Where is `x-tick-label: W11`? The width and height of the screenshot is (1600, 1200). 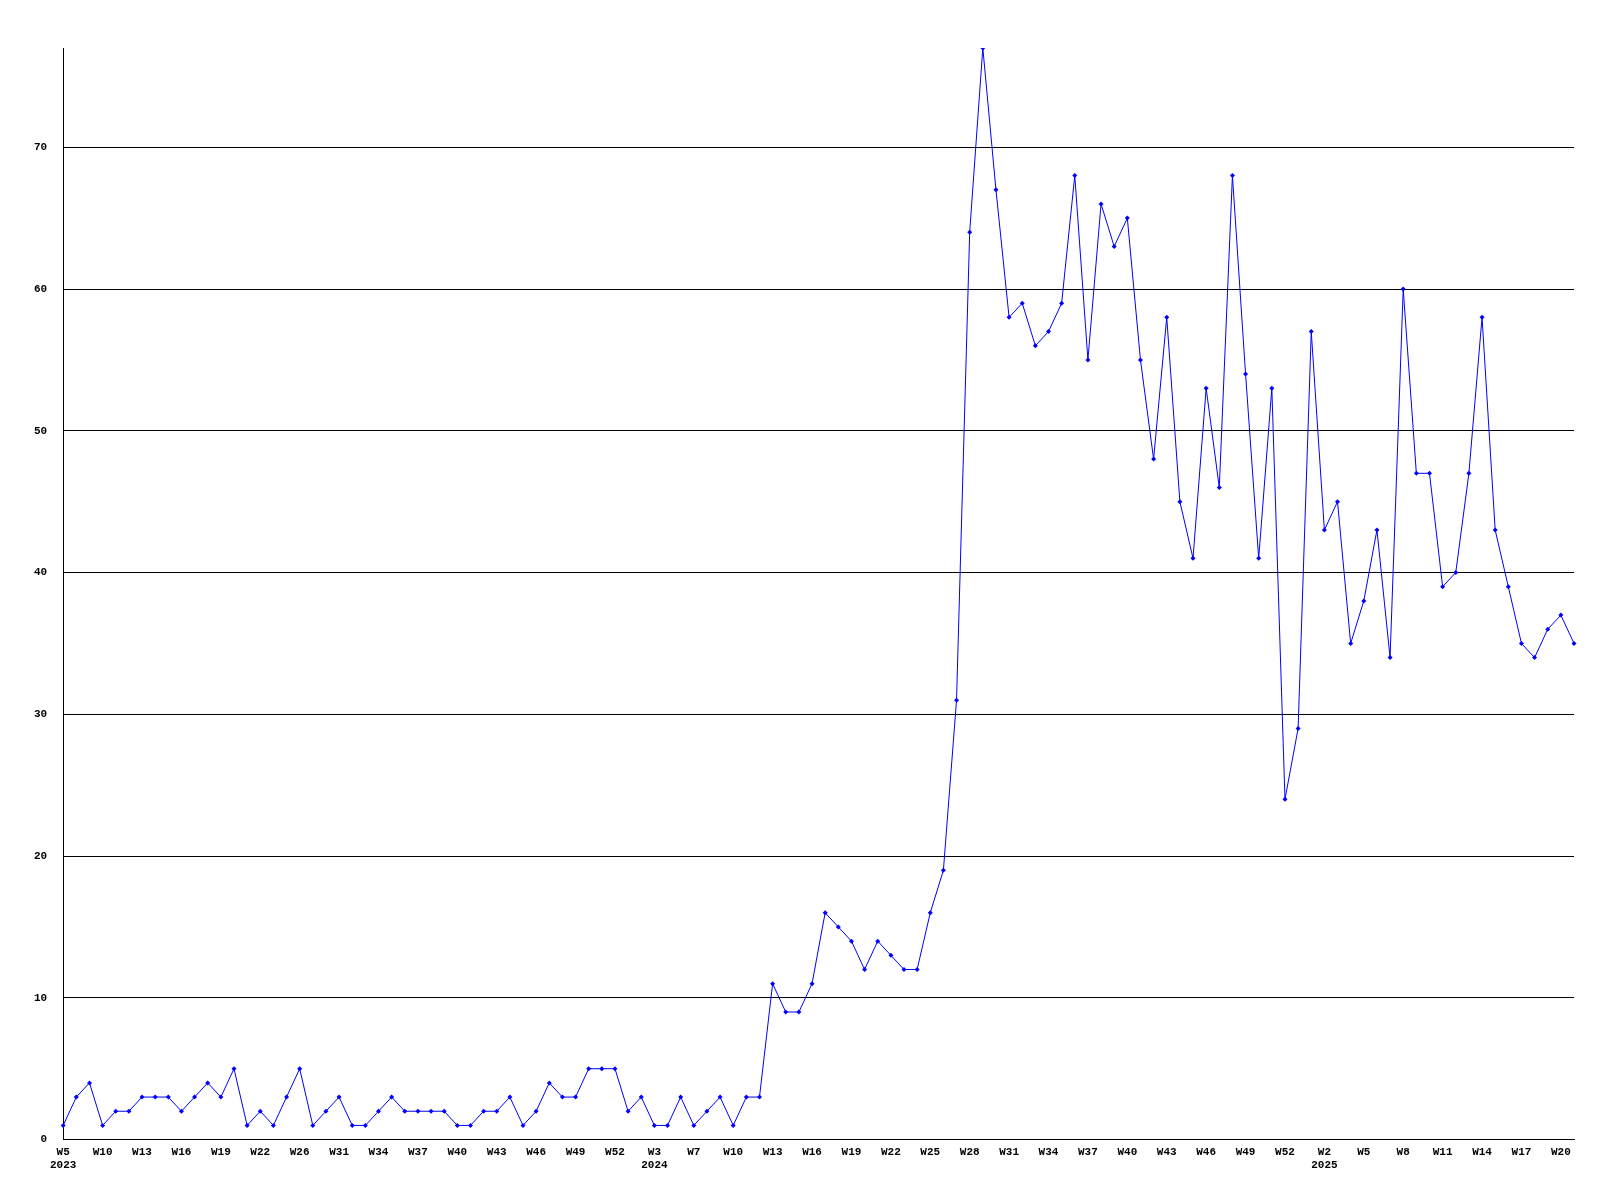 x-tick-label: W11 is located at coordinates (1442, 1151).